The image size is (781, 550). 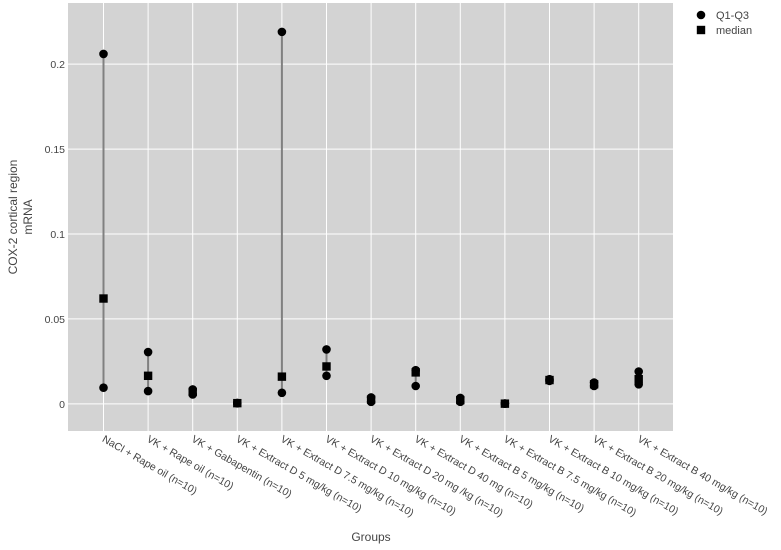 What do you see at coordinates (701, 30) in the screenshot?
I see `legend-square-icon` at bounding box center [701, 30].